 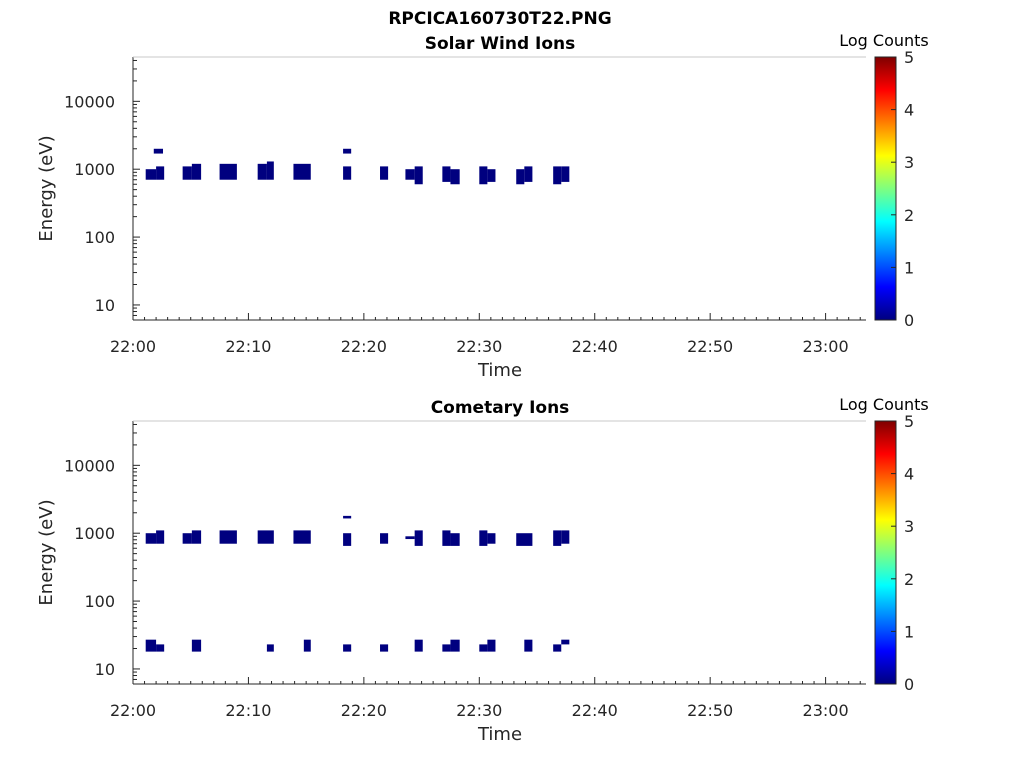 I want to click on panel-title: Solar Wind Ions, so click(x=500, y=44).